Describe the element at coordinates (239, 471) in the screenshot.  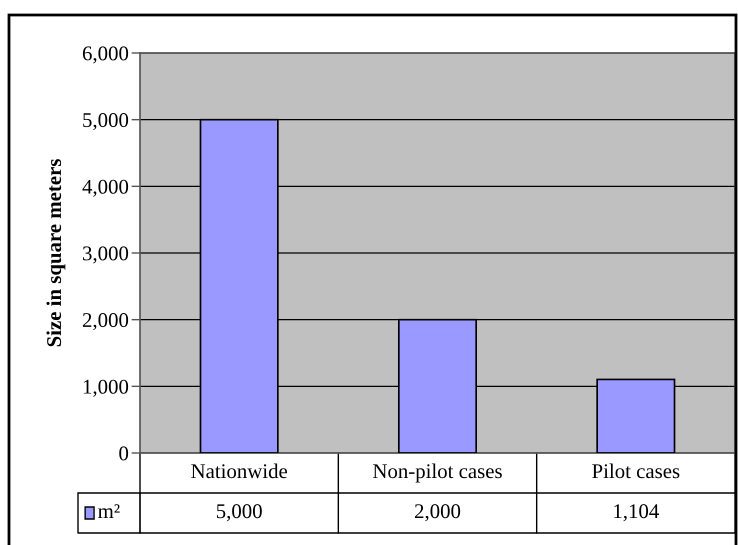
I see `x-tick-label: Nationwide` at that location.